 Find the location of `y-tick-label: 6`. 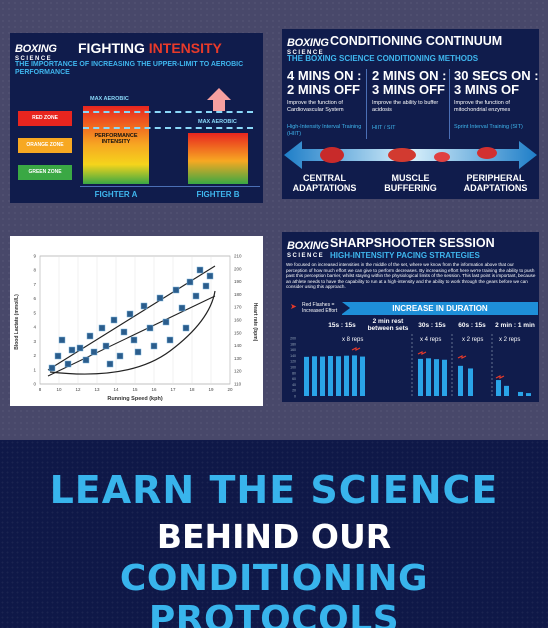

y-tick-label: 6 is located at coordinates (34, 298).